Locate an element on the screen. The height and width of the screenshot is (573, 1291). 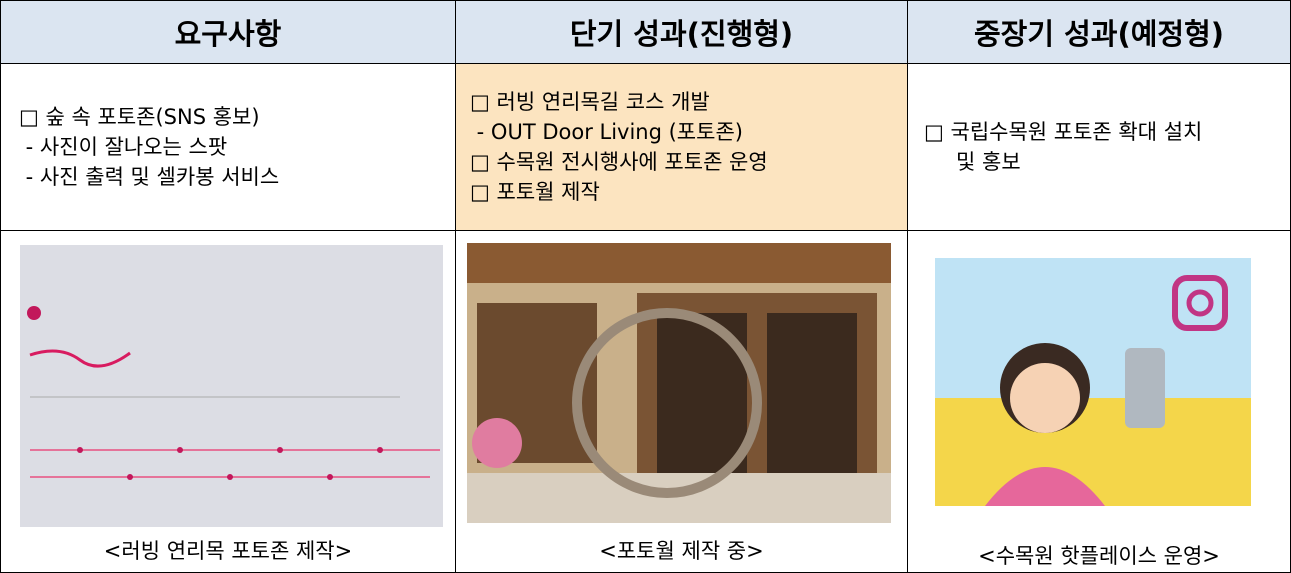
header-cell: 단기 성과(진행형) is located at coordinates (681, 32).